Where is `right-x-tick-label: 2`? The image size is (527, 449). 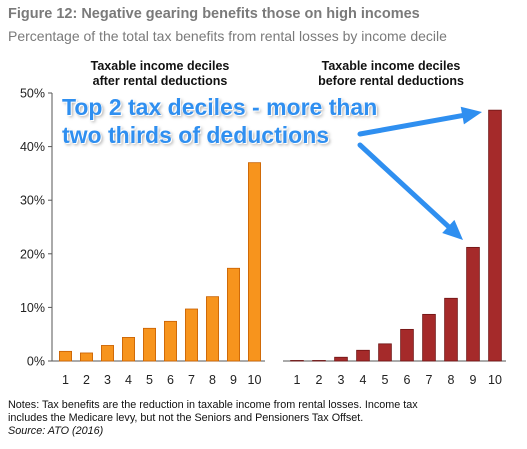 right-x-tick-label: 2 is located at coordinates (319, 380).